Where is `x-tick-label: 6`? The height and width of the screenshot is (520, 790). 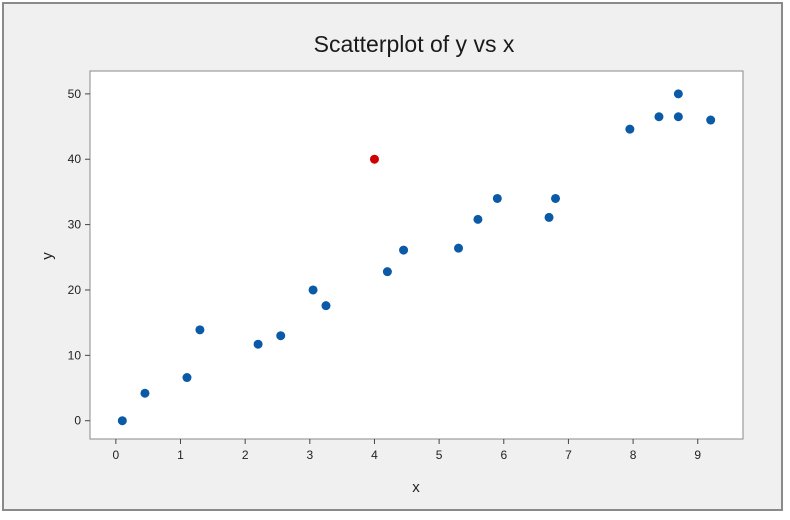
x-tick-label: 6 is located at coordinates (503, 455).